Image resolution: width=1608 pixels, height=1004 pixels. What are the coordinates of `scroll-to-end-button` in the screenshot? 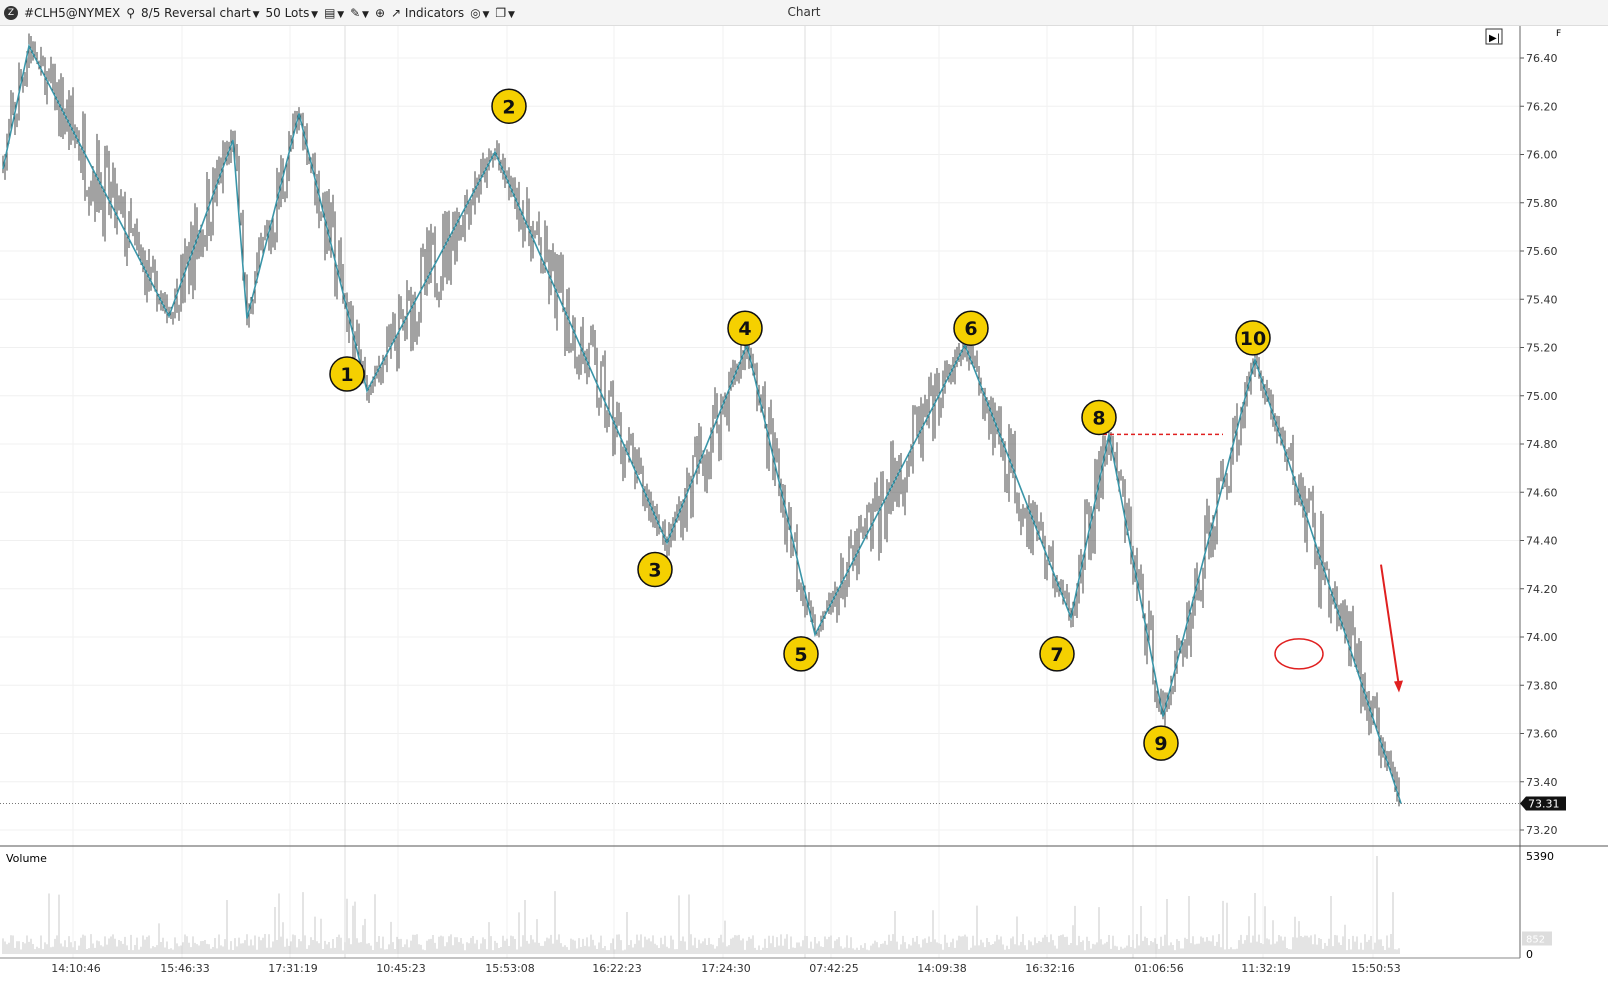 It's located at (1494, 36).